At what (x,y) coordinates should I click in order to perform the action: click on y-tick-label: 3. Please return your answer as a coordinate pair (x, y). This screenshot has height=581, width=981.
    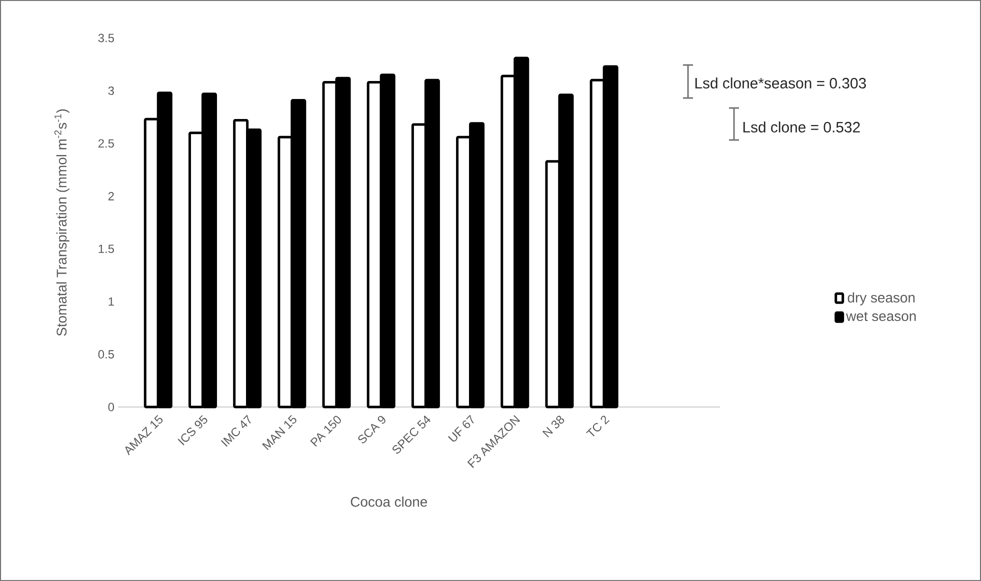
    Looking at the image, I should click on (111, 90).